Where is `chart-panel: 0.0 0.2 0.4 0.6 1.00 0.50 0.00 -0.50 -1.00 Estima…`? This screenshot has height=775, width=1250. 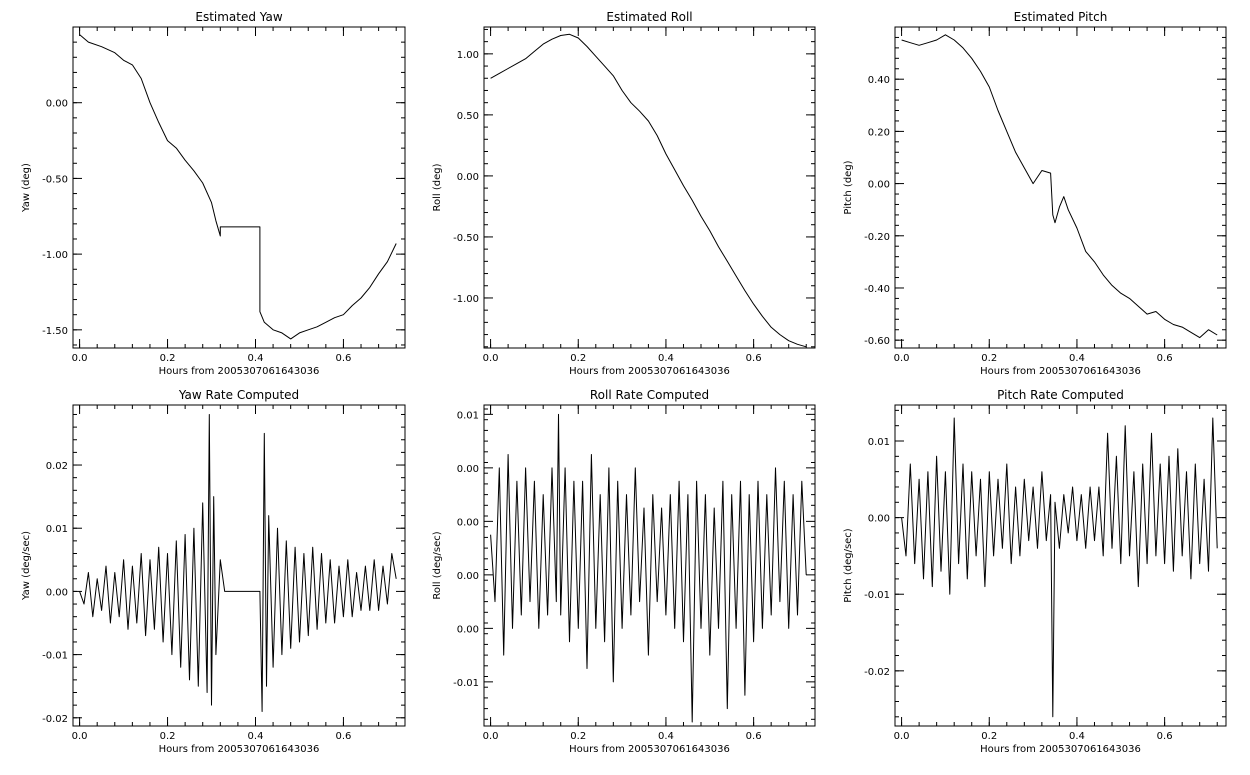 chart-panel: 0.0 0.2 0.4 0.6 1.00 0.50 0.00 -0.50 -1.00 Estima… is located at coordinates (624, 193).